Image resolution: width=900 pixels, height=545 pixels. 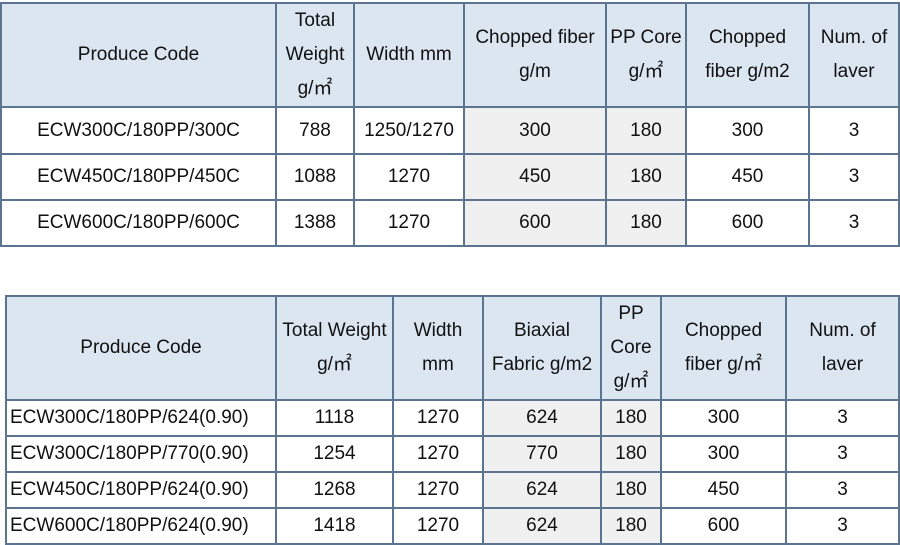 What do you see at coordinates (141, 418) in the screenshot?
I see `table-cell: ECW300C/180PP/624(0.90)` at bounding box center [141, 418].